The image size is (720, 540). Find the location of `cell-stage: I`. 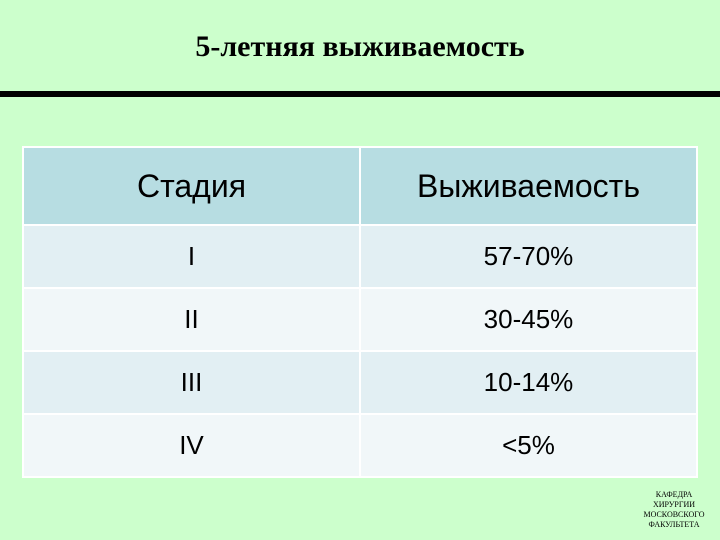

cell-stage: I is located at coordinates (191, 256).